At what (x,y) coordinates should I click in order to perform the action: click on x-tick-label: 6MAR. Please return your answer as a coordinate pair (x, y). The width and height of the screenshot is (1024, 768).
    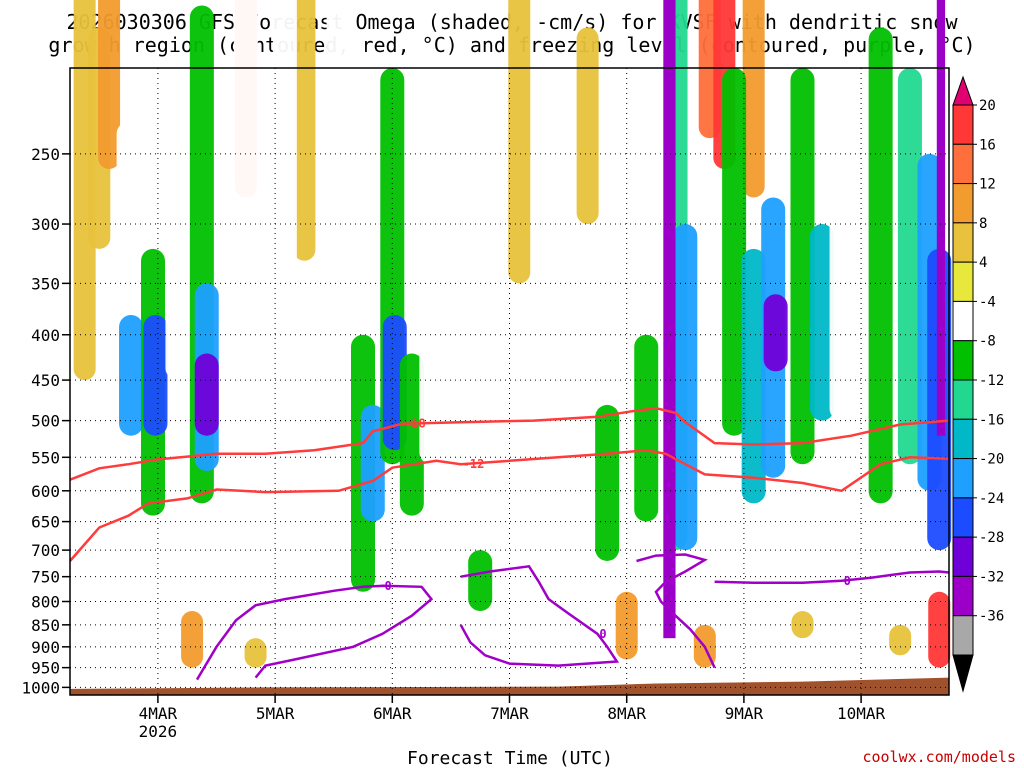
    Looking at the image, I should click on (392, 713).